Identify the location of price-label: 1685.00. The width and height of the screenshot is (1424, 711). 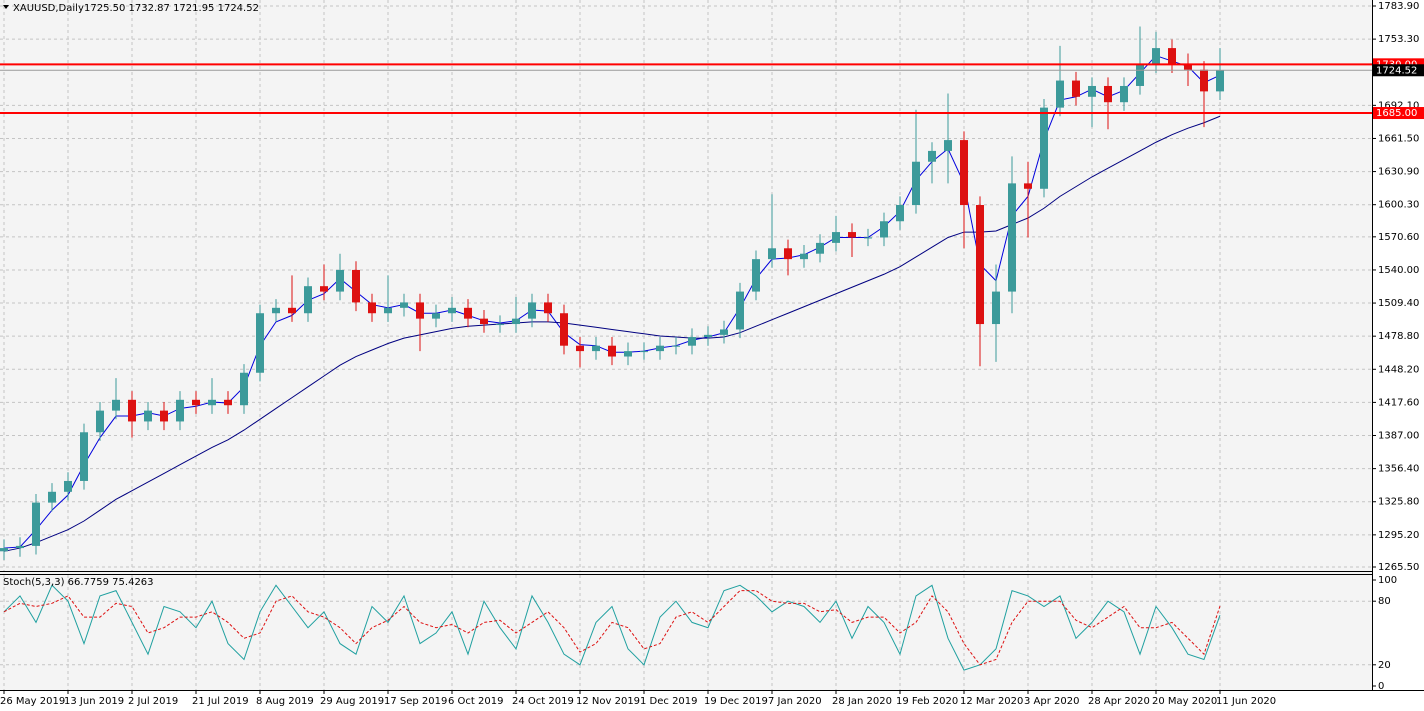
(1396, 113).